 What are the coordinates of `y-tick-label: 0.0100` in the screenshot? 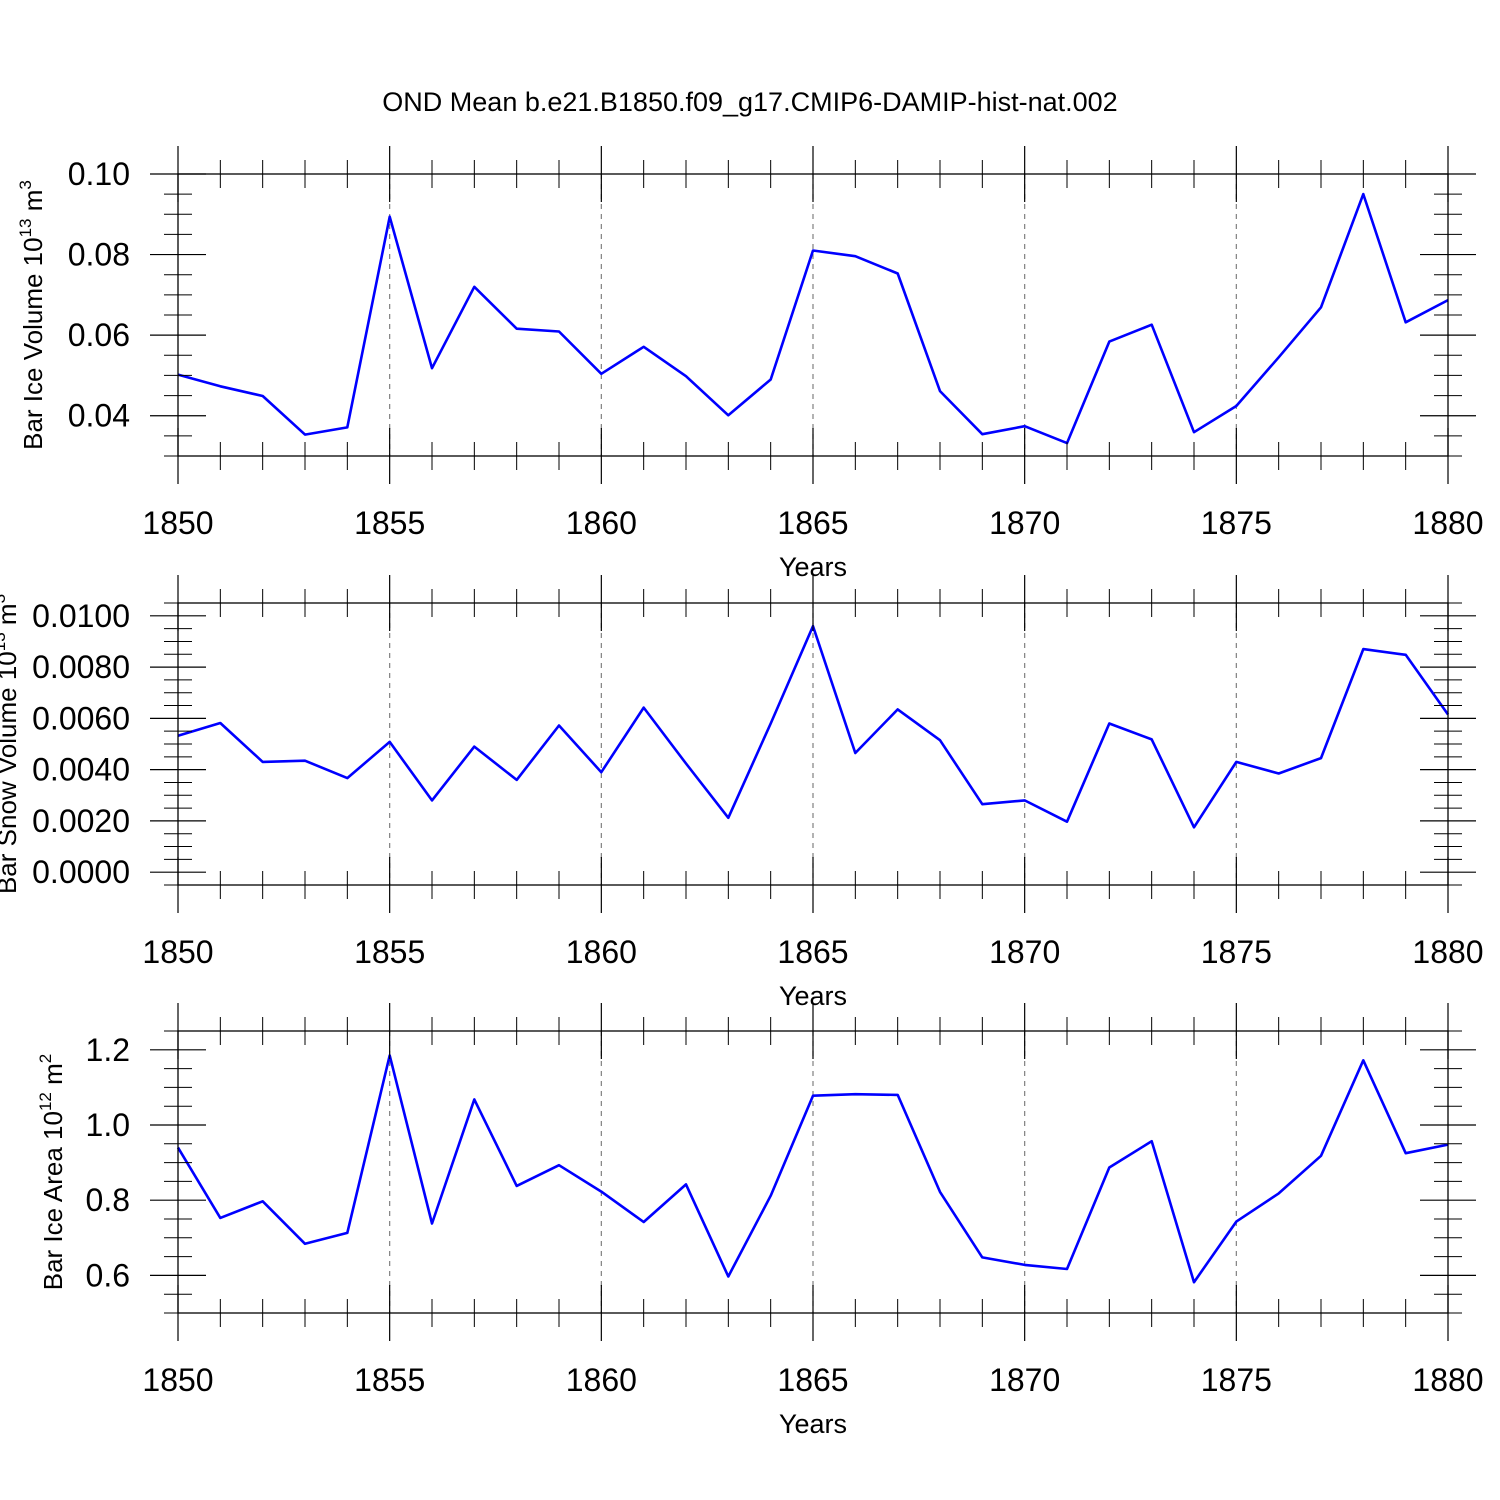 It's located at (81, 616).